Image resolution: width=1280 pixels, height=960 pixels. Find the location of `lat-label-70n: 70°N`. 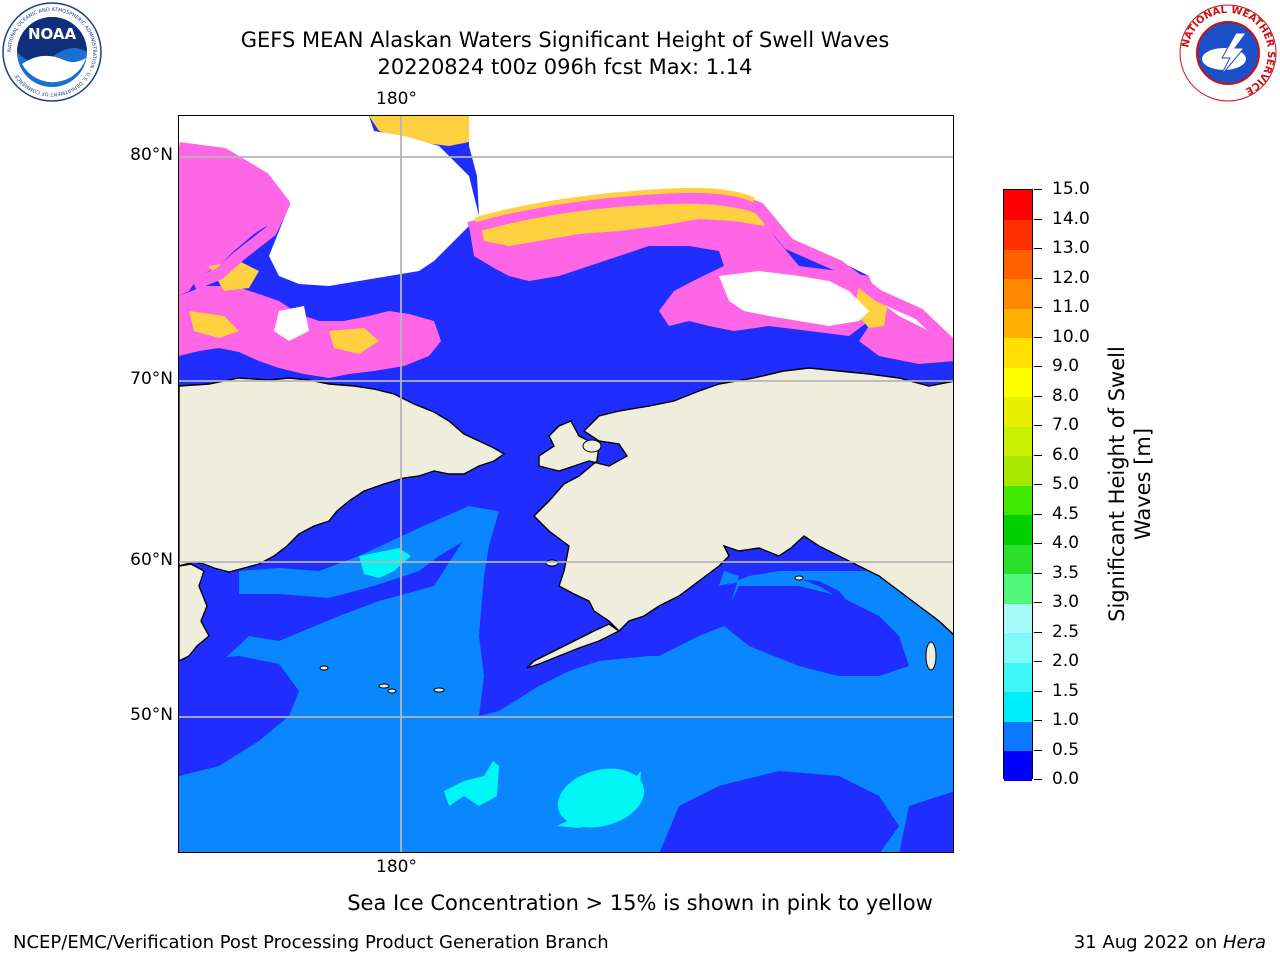

lat-label-70n: 70°N is located at coordinates (151, 379).